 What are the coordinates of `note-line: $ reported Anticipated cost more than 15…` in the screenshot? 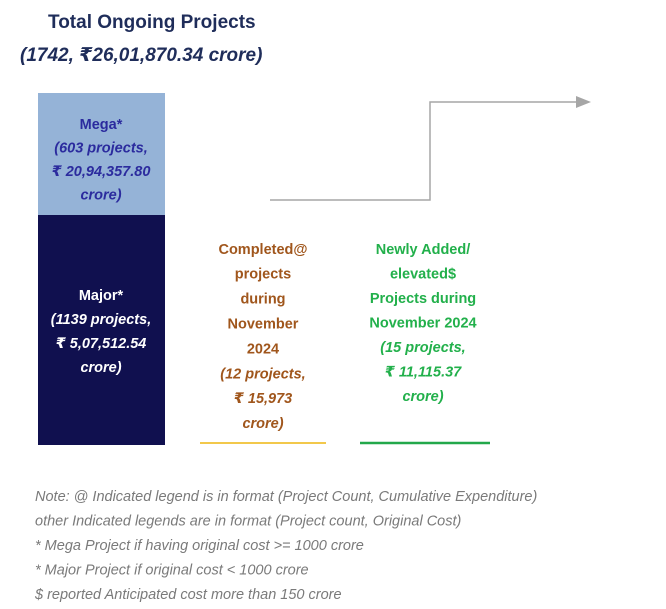 It's located at (188, 595).